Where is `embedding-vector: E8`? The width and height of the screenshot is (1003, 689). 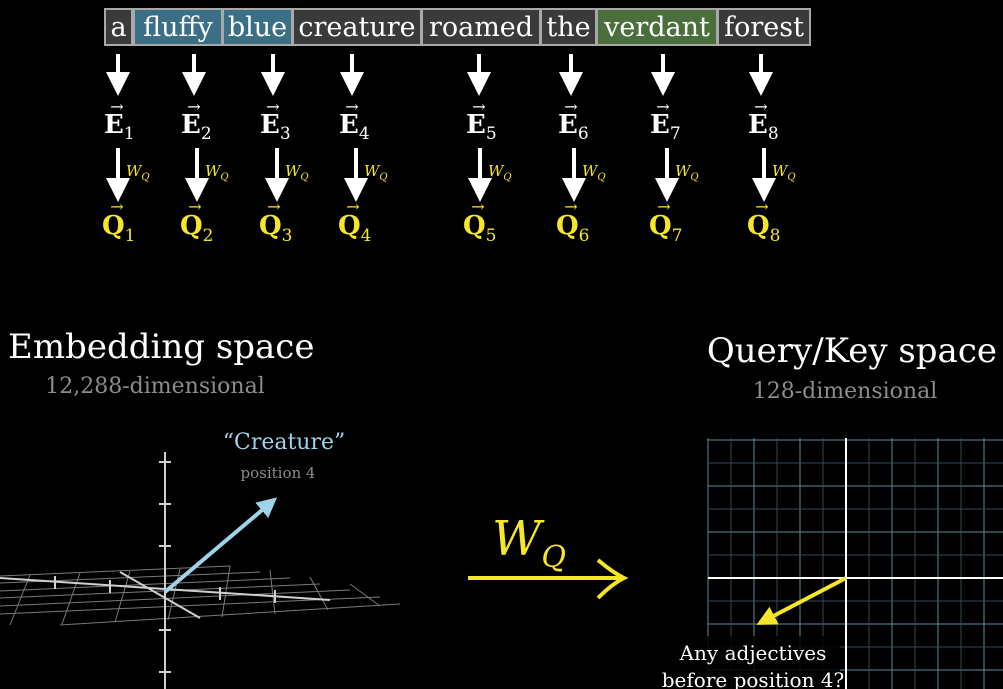
embedding-vector: E8 is located at coordinates (763, 127).